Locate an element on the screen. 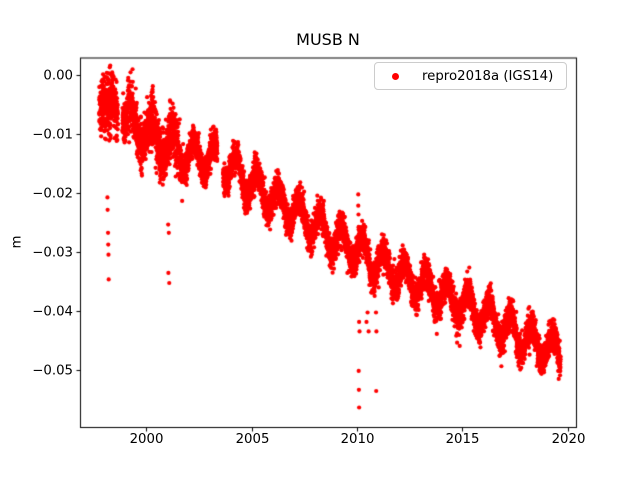 The height and width of the screenshot is (480, 640). legend: repro2018a (IGS14) is located at coordinates (470, 76).